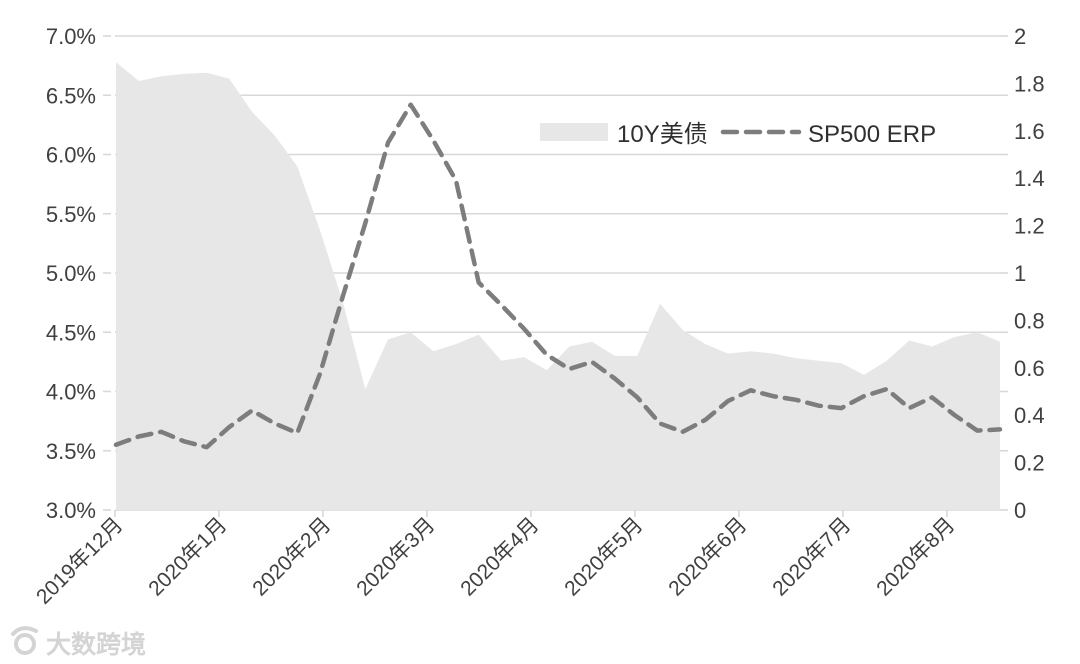  I want to click on left-axis-label: 7.0%, so click(71, 36).